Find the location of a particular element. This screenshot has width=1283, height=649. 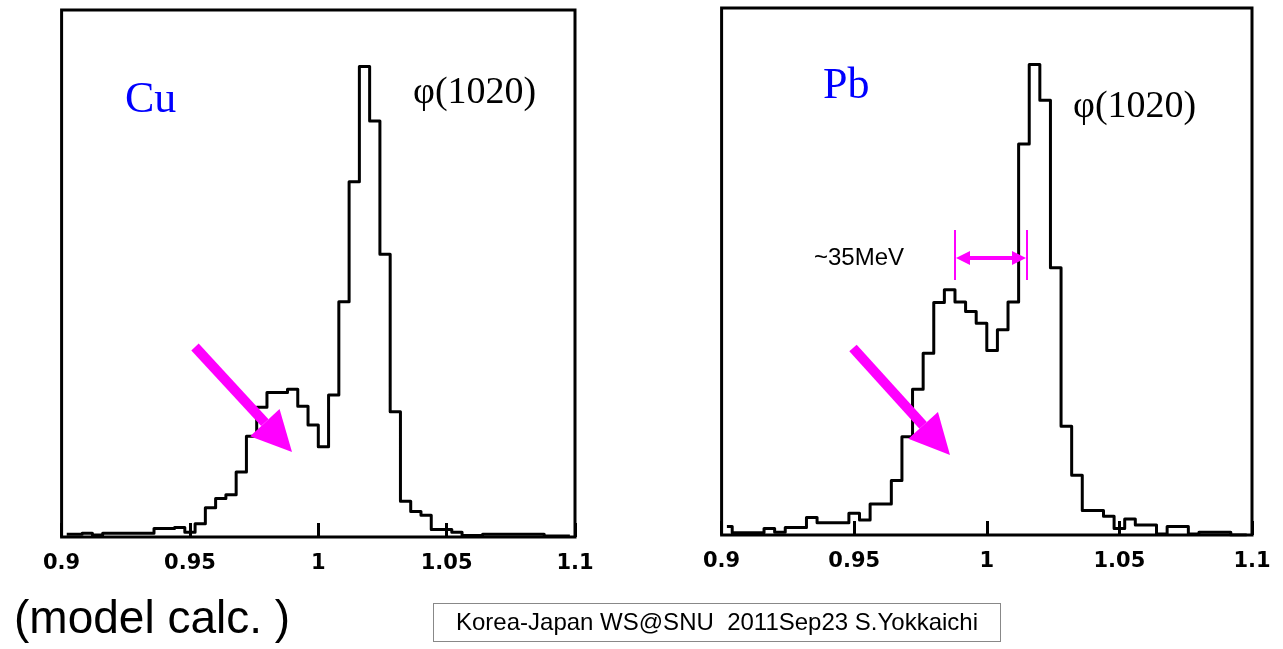

annotation: ~35MeV is located at coordinates (859, 257).